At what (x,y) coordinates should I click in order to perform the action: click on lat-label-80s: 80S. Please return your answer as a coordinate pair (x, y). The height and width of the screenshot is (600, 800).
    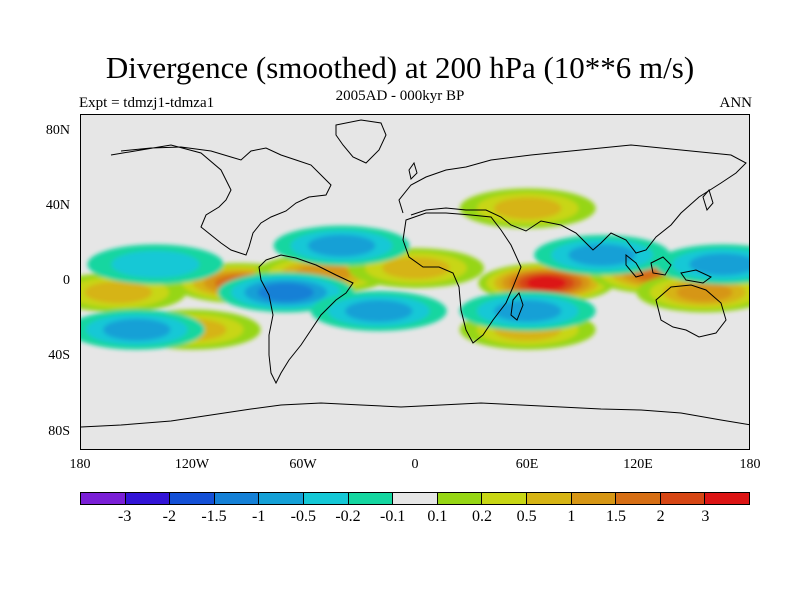
    Looking at the image, I should click on (59, 431).